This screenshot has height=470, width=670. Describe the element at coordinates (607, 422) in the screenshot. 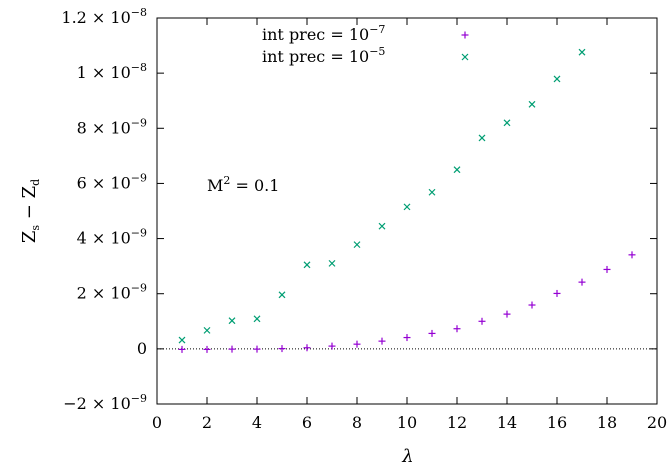

I see `x-tick-label: 18` at that location.